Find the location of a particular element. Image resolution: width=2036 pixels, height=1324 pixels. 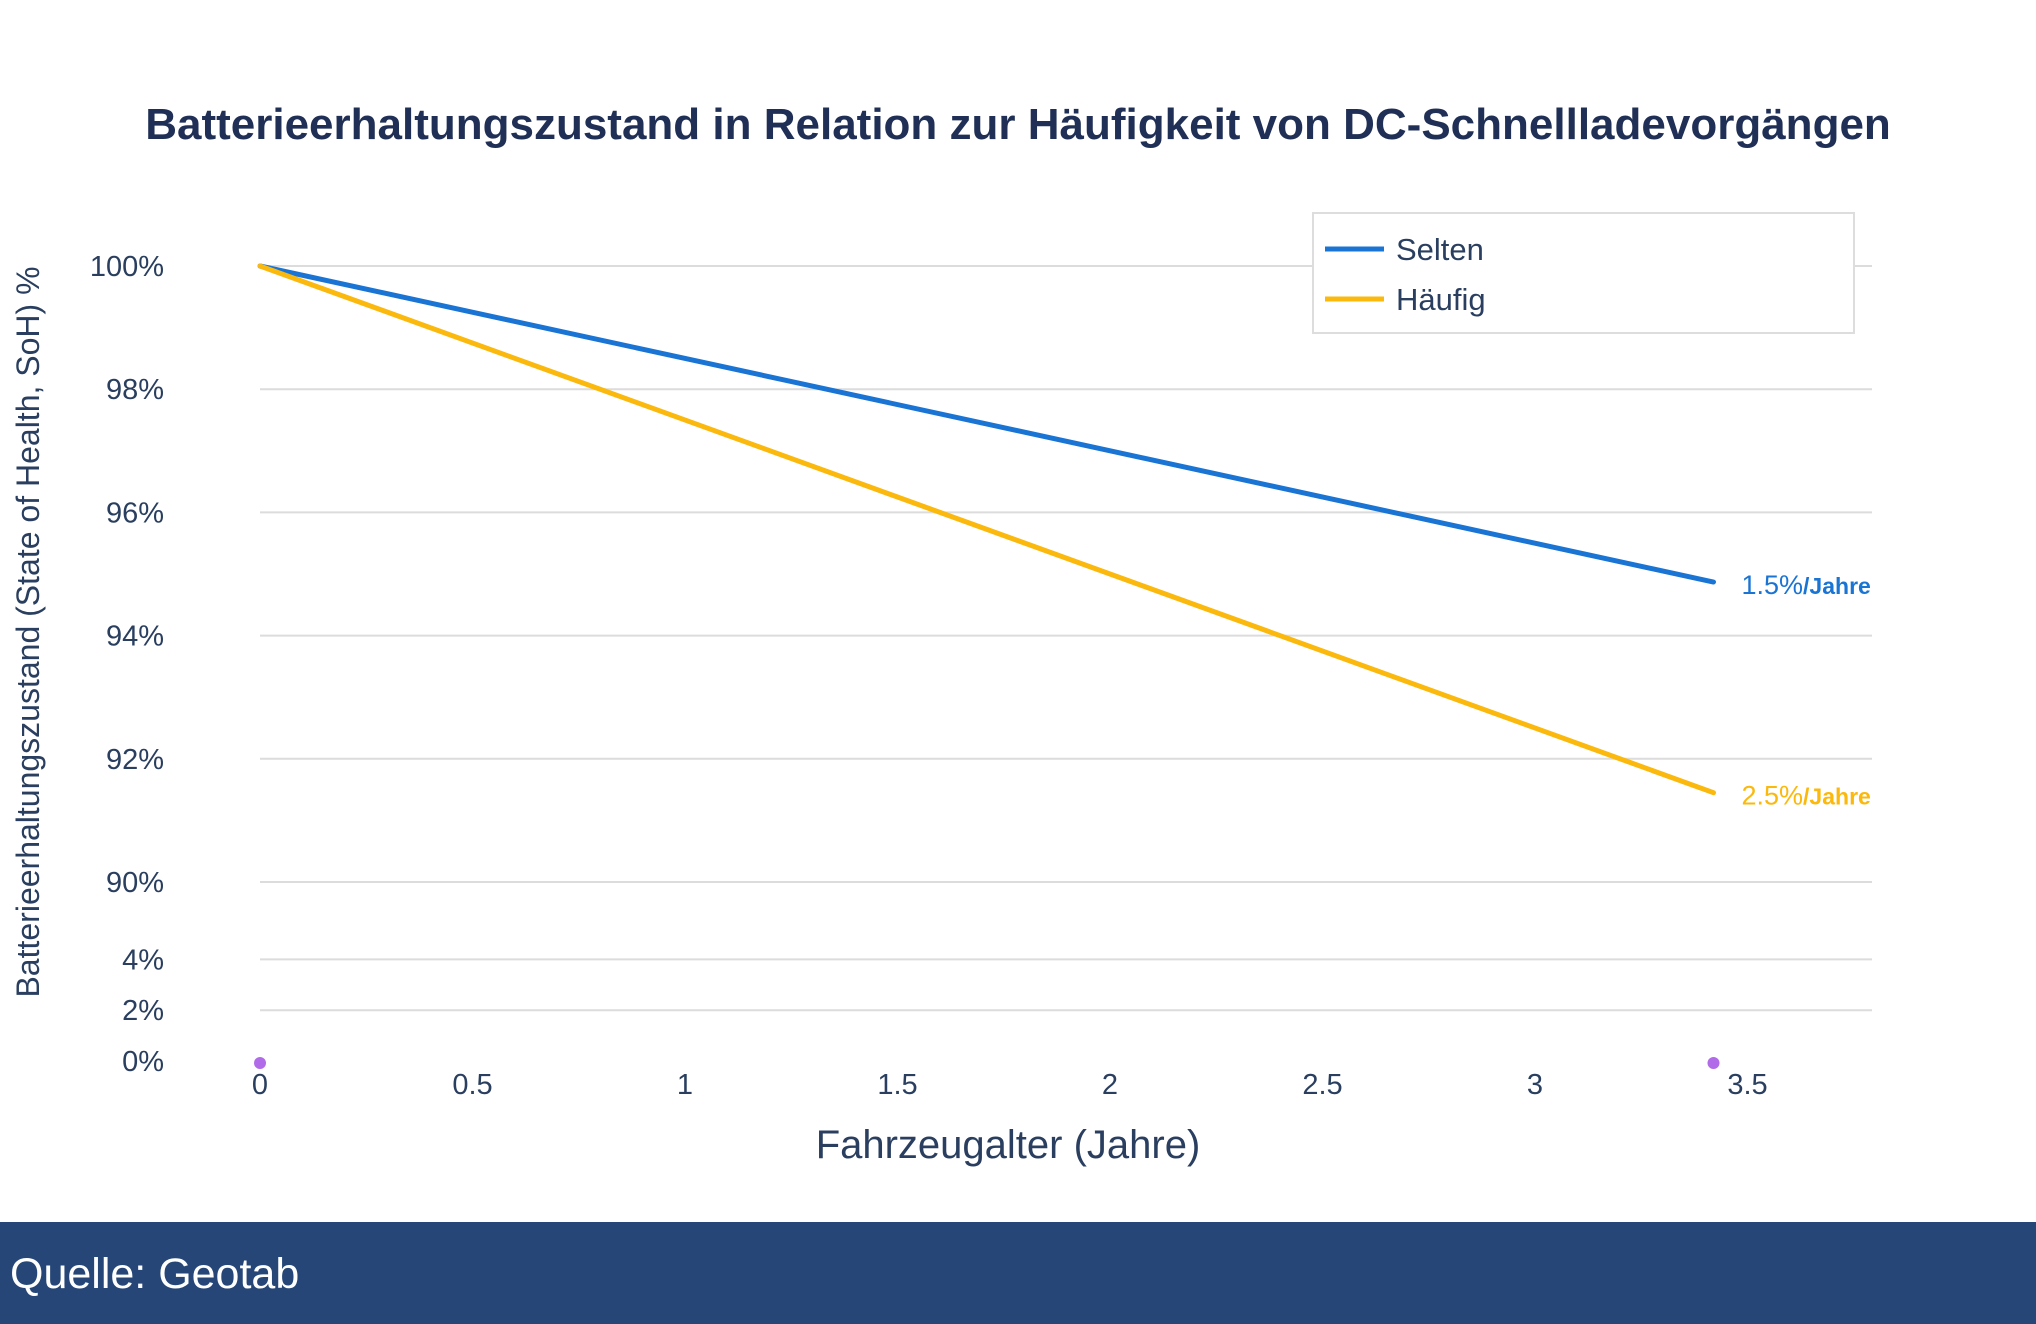

x-axis-title: Fahrzeugalter (Jahre) is located at coordinates (1008, 1145).